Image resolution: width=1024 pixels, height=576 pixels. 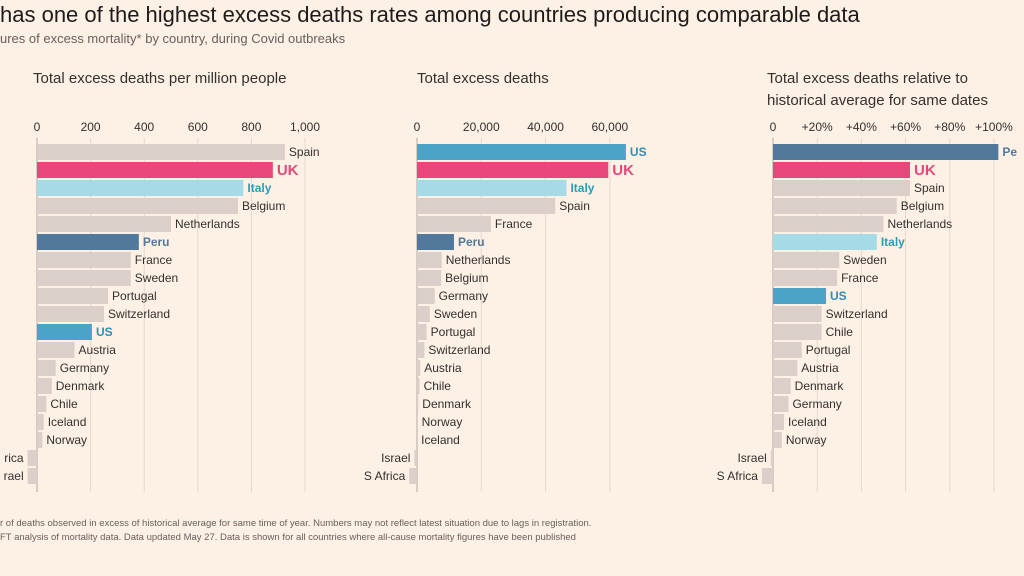 What do you see at coordinates (140, 188) in the screenshot?
I see `bar-per-million-italy` at bounding box center [140, 188].